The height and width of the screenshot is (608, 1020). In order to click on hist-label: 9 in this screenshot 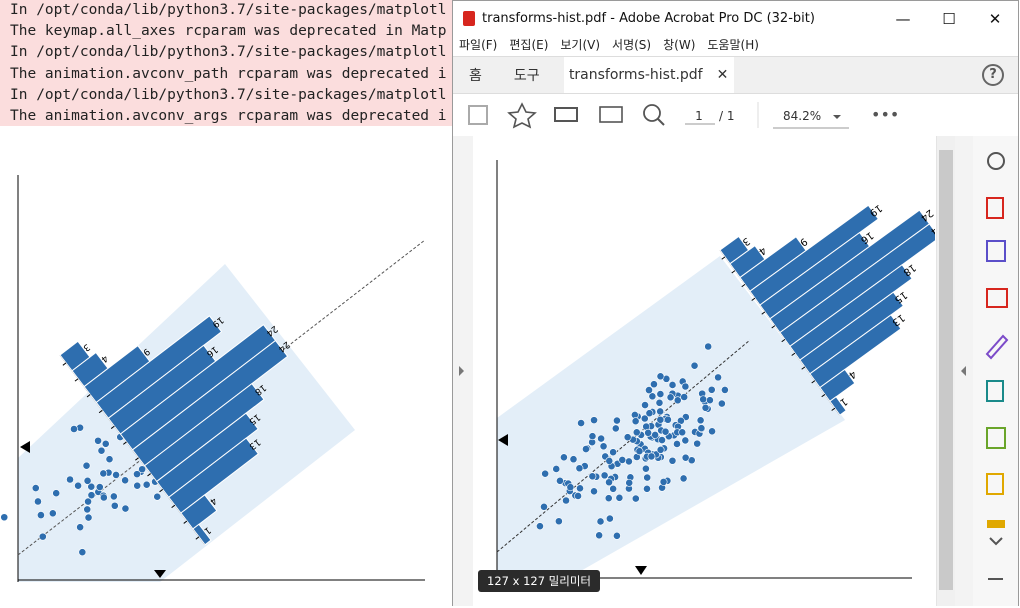, I will do `click(145, 352)`.